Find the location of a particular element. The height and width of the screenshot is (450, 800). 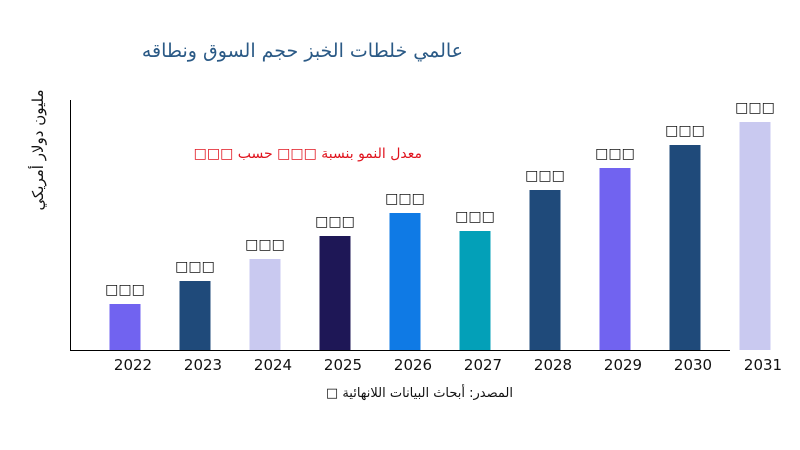

x-tick-label: 2030 is located at coordinates (693, 365).